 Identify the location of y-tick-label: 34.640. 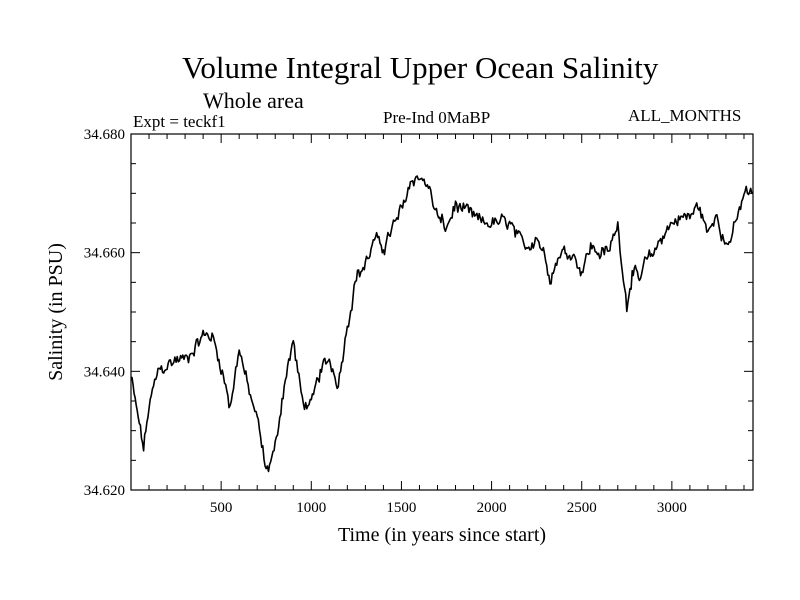
(104, 372).